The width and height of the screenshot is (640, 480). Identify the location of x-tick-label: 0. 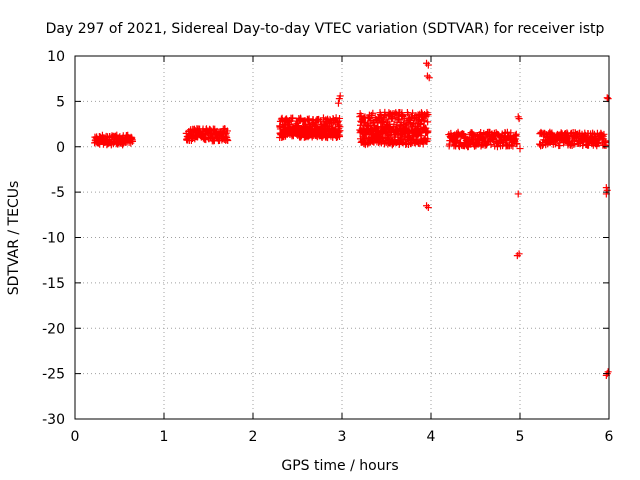
(75, 437).